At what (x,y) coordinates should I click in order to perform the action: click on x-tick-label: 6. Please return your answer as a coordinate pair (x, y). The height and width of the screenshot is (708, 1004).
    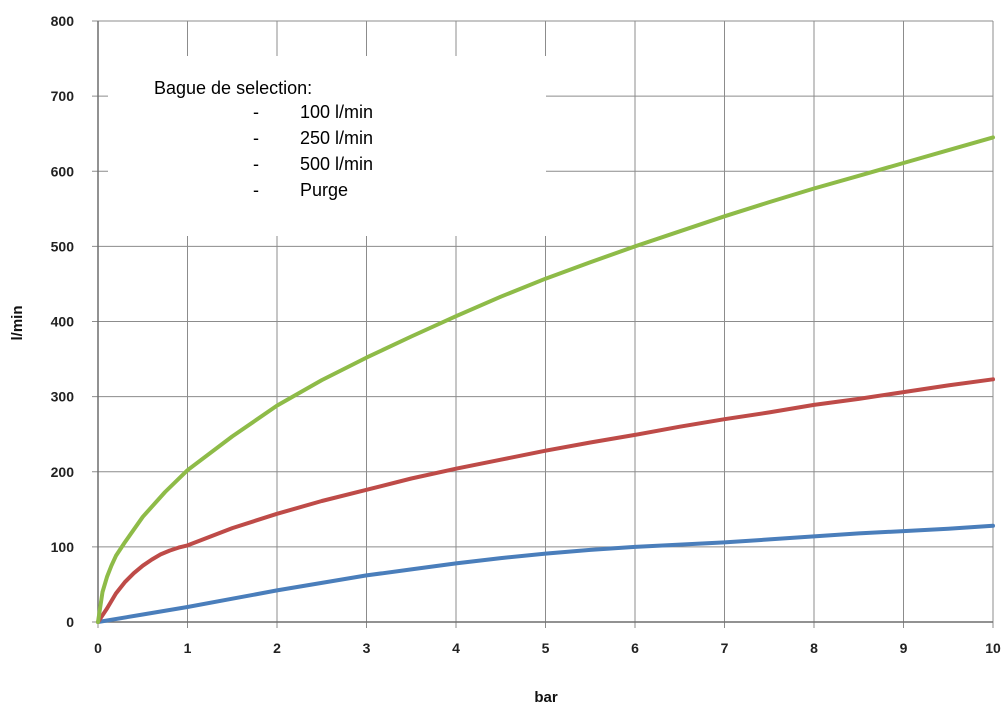
    Looking at the image, I should click on (635, 648).